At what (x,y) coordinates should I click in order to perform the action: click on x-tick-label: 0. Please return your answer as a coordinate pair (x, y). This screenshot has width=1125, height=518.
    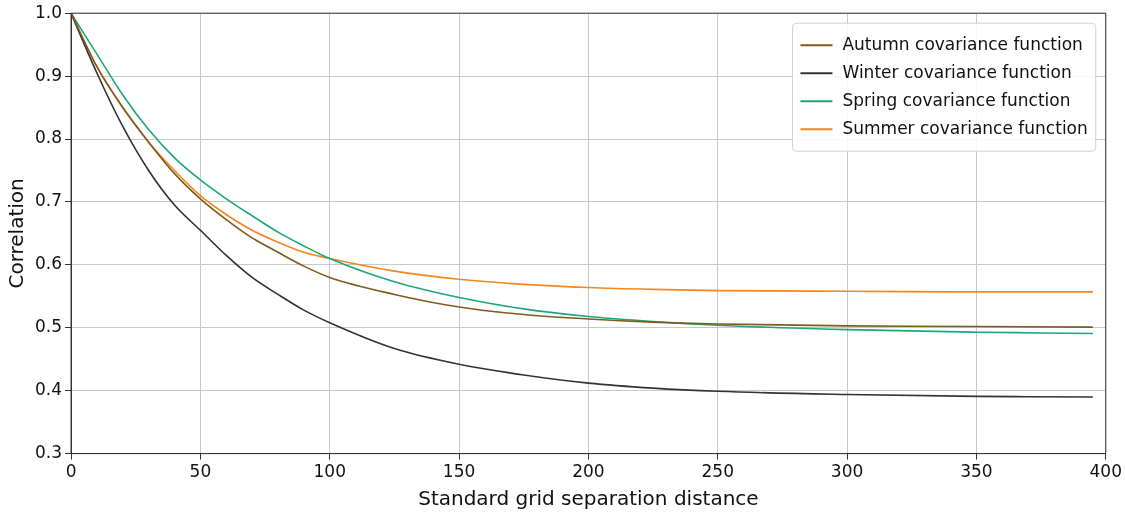
    Looking at the image, I should click on (71, 471).